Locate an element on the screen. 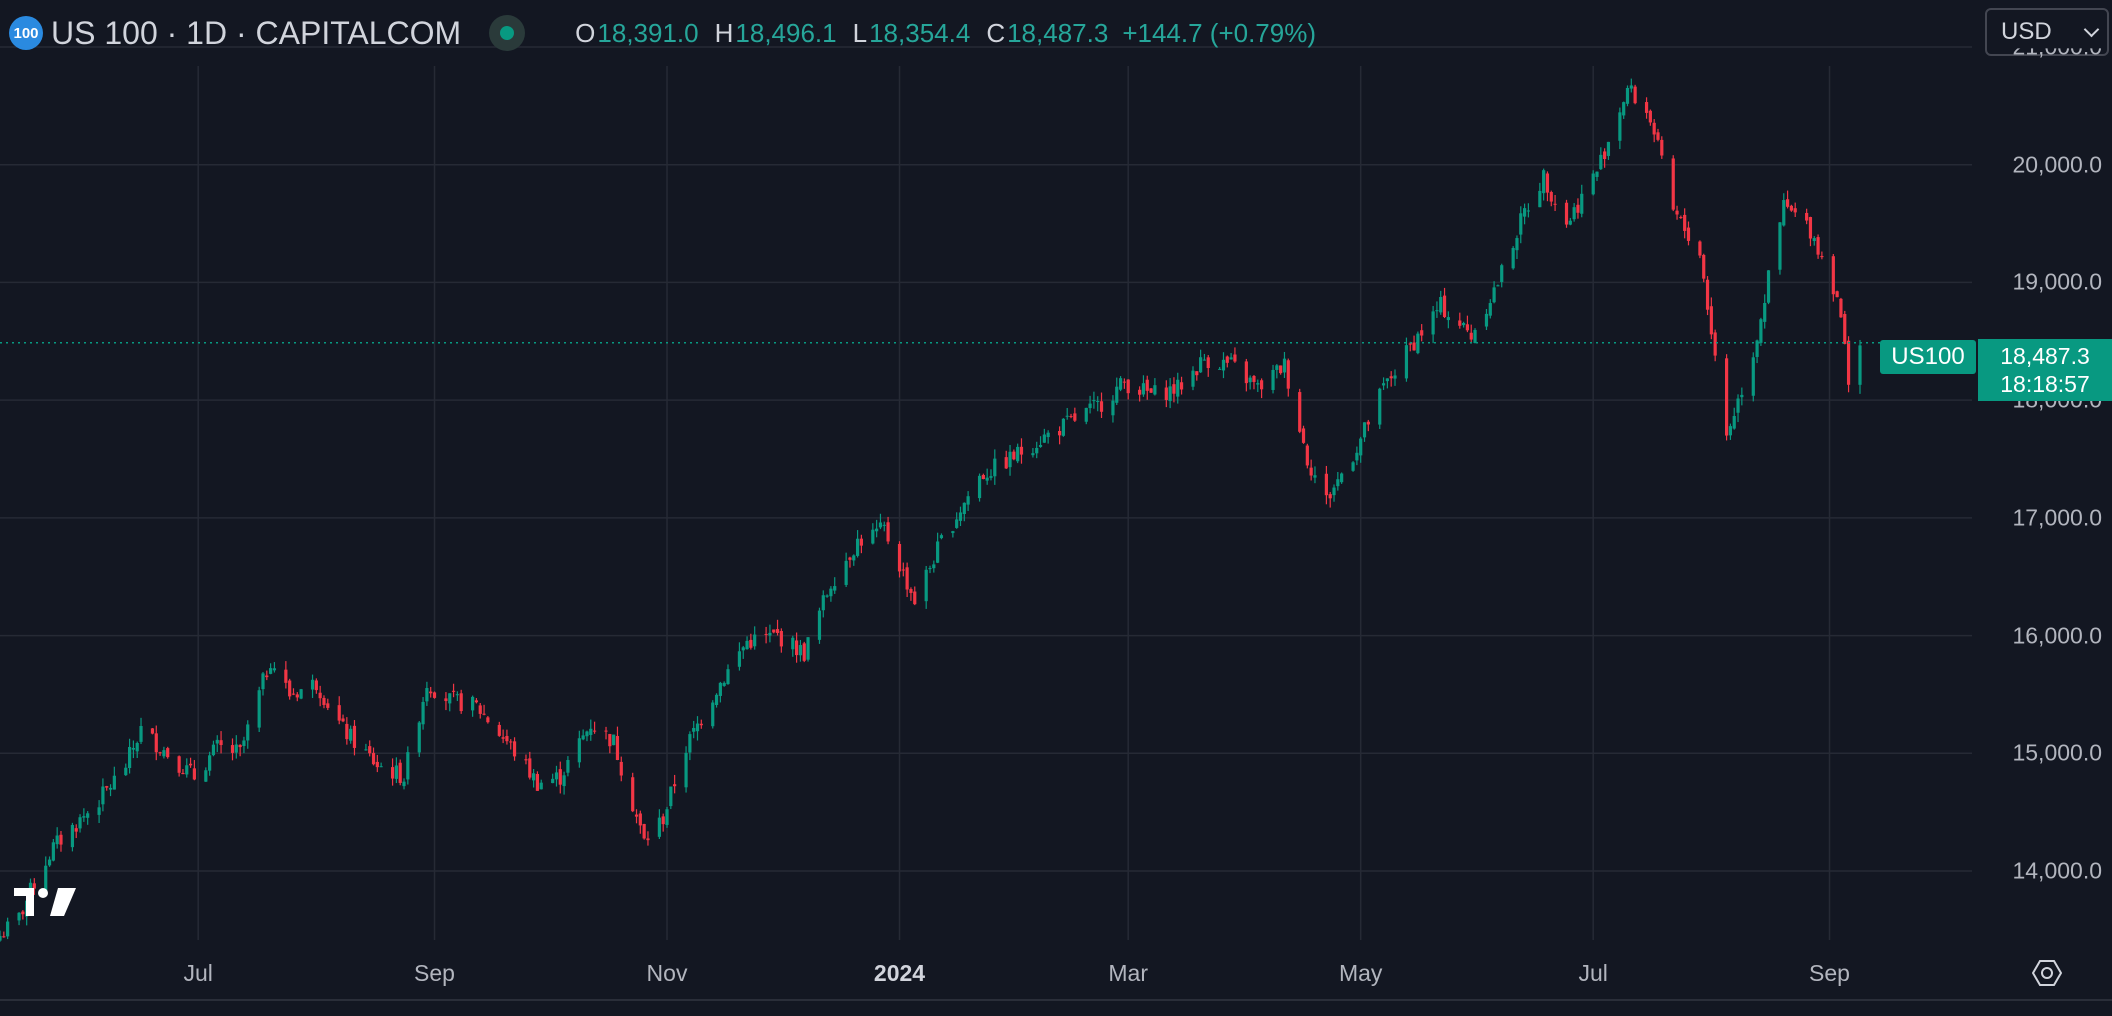 The image size is (2112, 1016). currency-value: USD is located at coordinates (2026, 31).